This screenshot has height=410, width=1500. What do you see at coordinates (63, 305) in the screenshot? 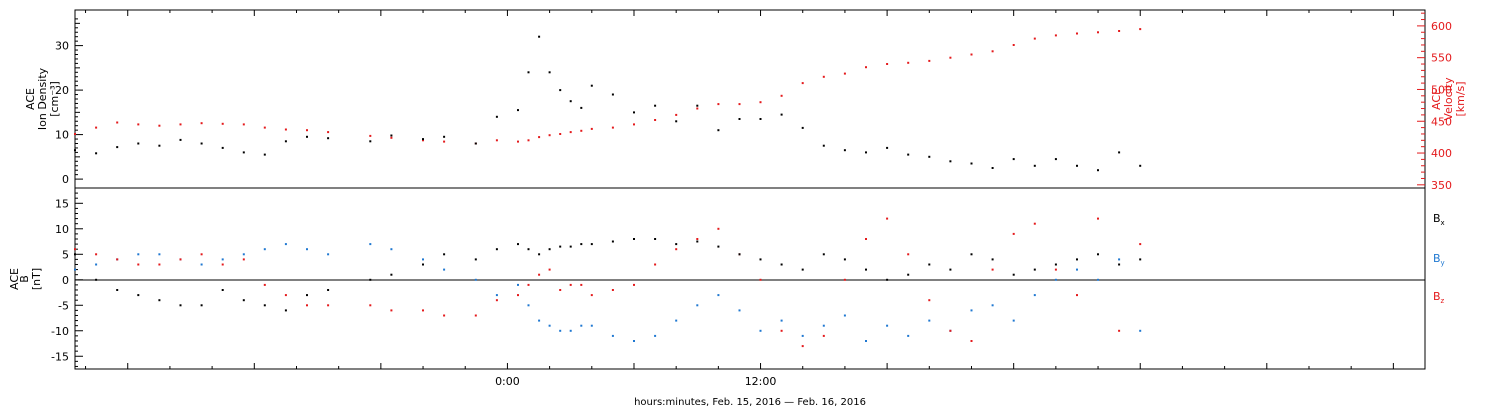
I see `field-y-tick-label: -5` at bounding box center [63, 305].